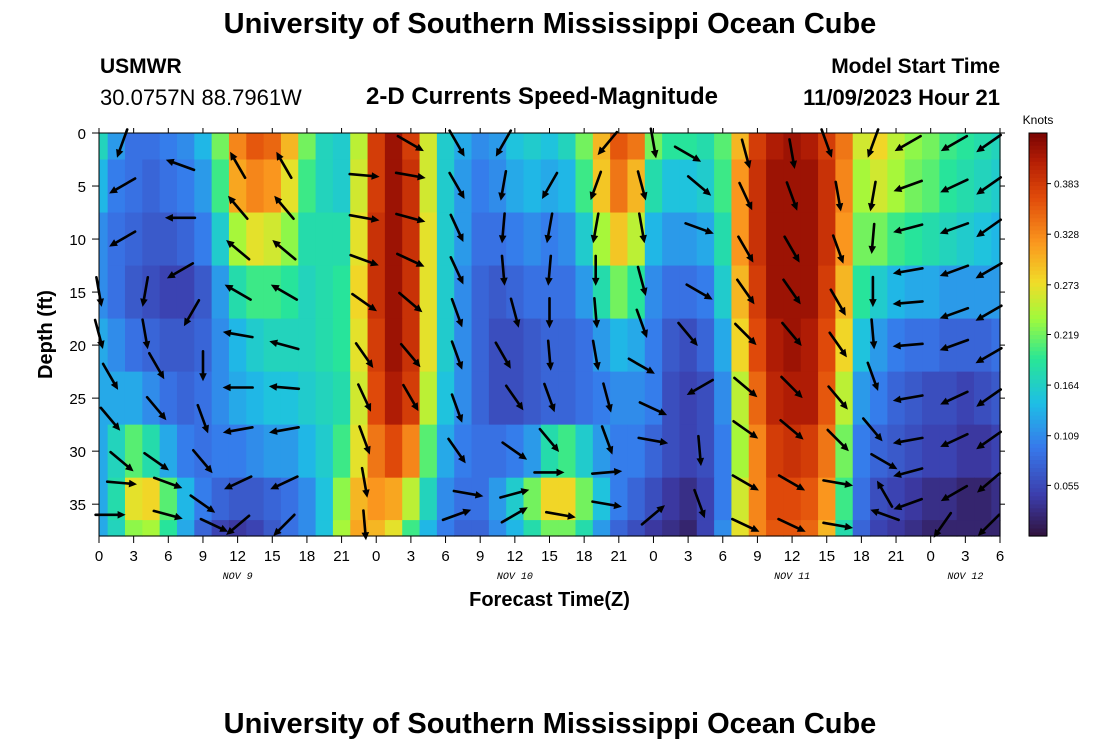 This screenshot has height=750, width=1100. What do you see at coordinates (203, 556) in the screenshot?
I see `x-tick-label: 9` at bounding box center [203, 556].